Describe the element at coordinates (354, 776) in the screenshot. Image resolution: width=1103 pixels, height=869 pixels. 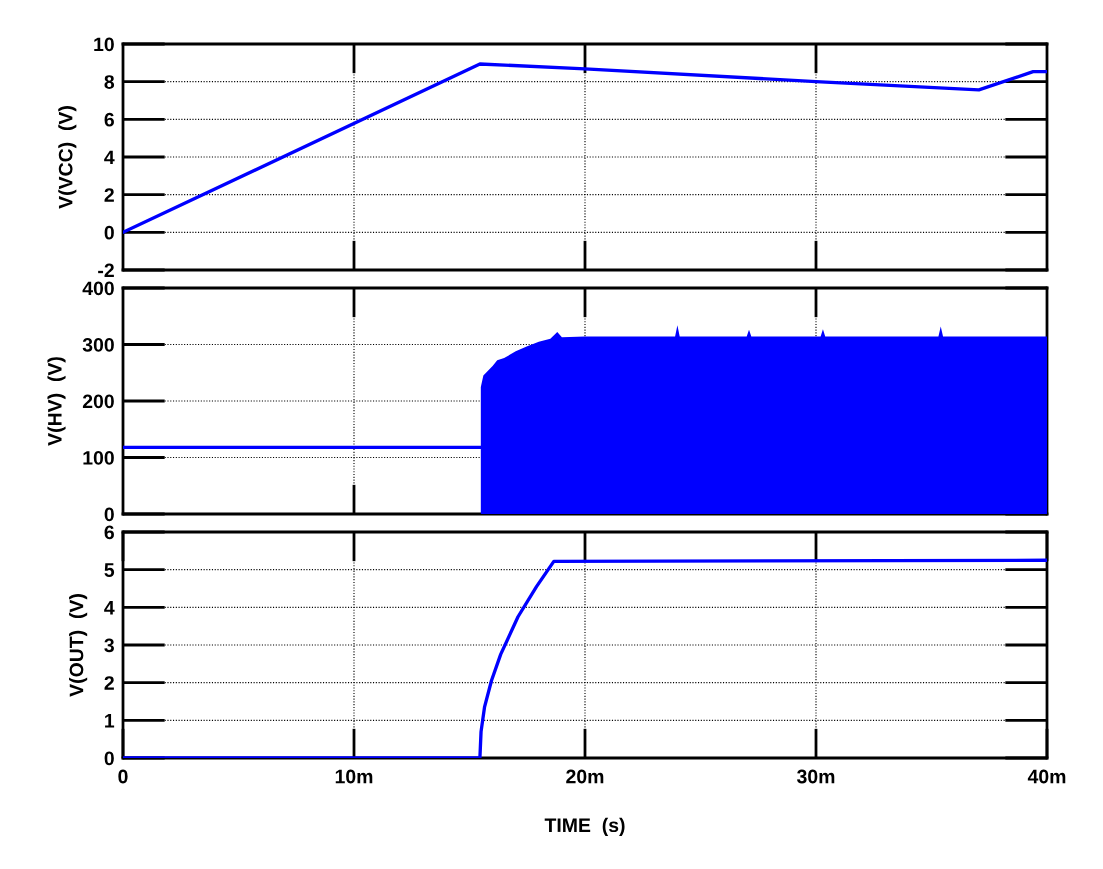
I see `x-tick-label: 10m` at that location.